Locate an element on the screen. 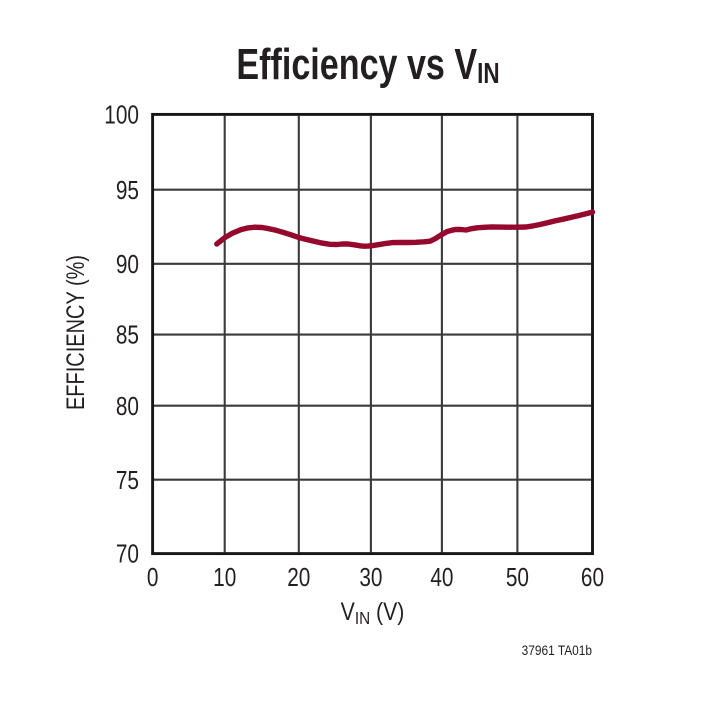  svg-text: 37961 TA01b is located at coordinates (557, 650).